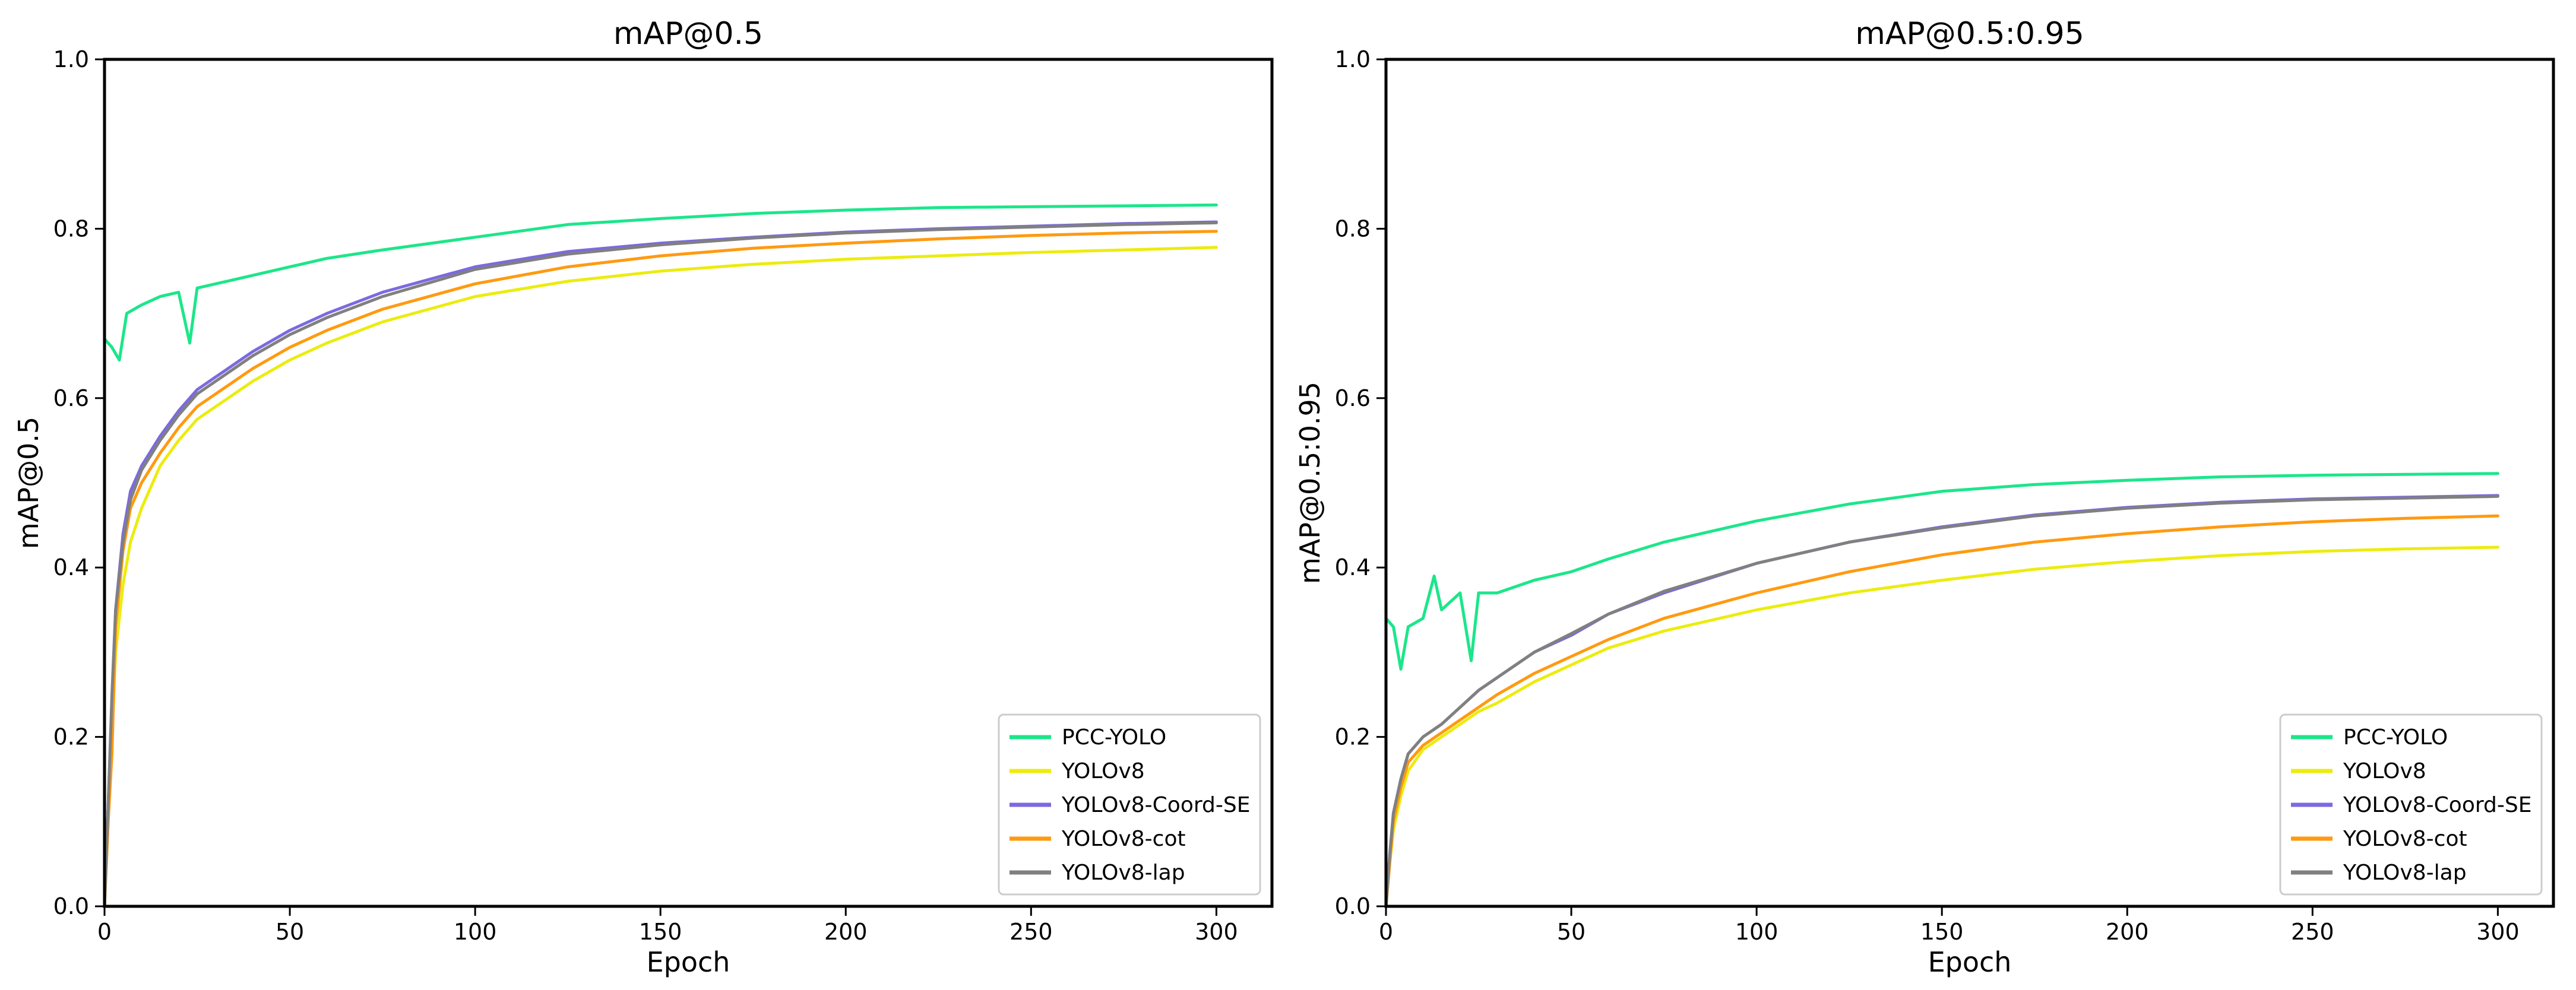 The height and width of the screenshot is (990, 2576). I want to click on y-axis-label: mAP@0.5, so click(28, 483).